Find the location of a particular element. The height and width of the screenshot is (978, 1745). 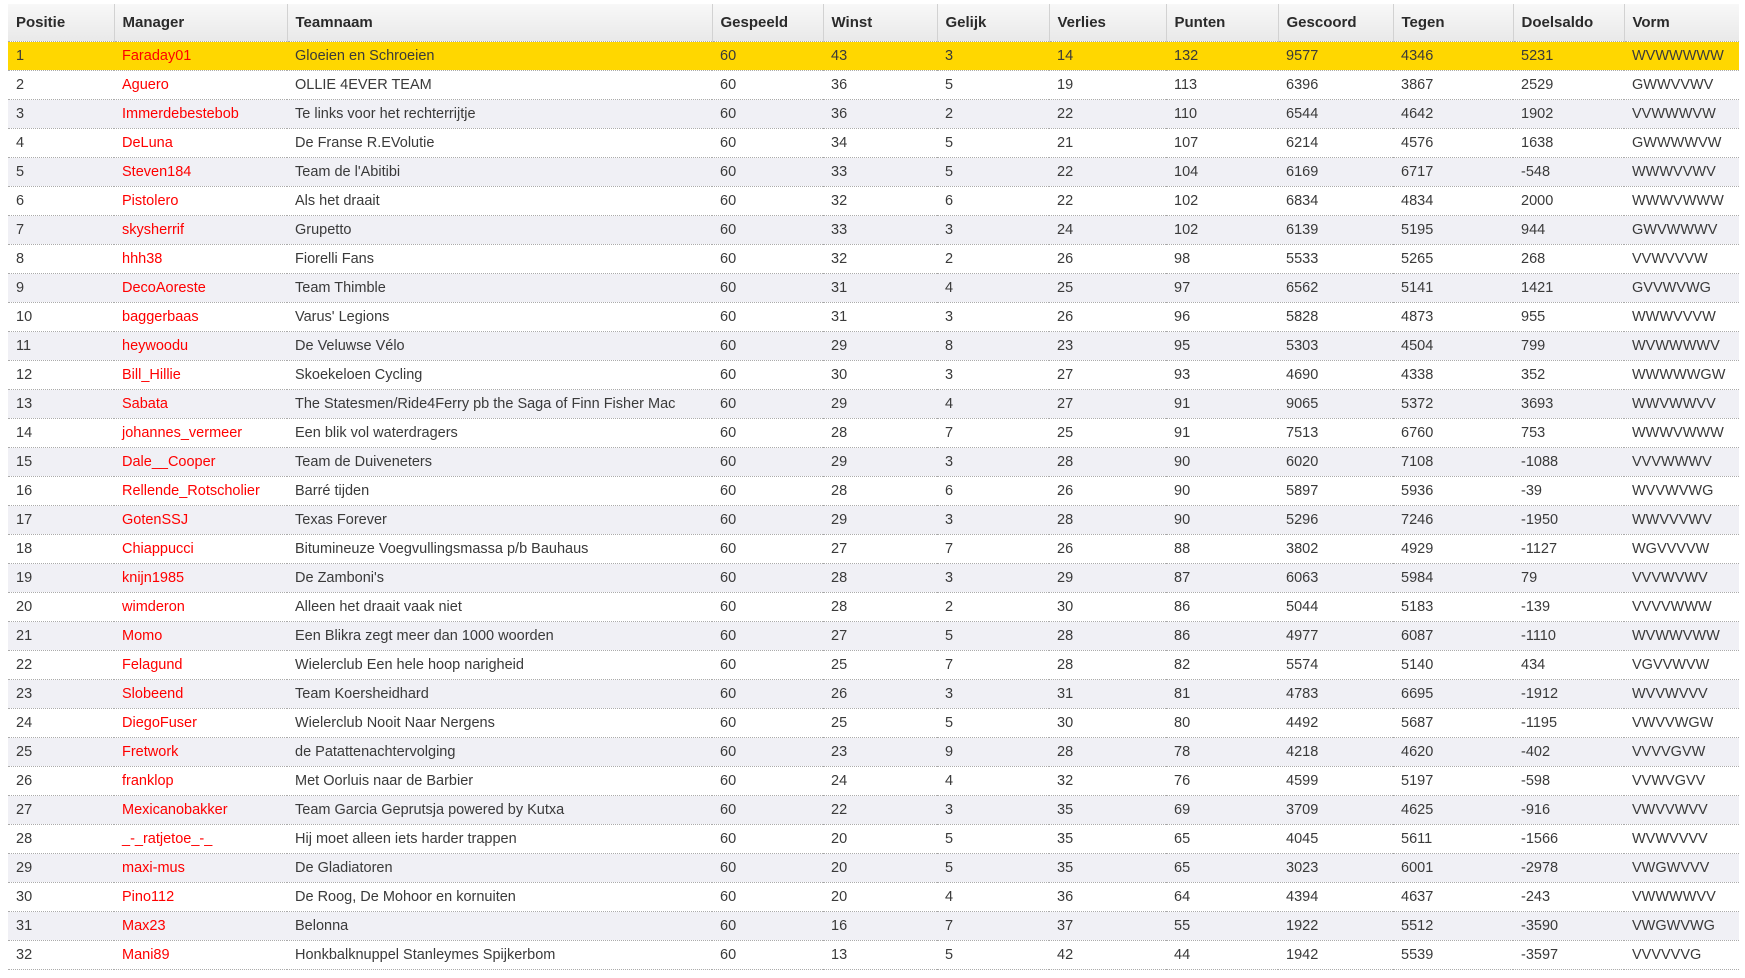

manager-link: DeLuna is located at coordinates (147, 143).